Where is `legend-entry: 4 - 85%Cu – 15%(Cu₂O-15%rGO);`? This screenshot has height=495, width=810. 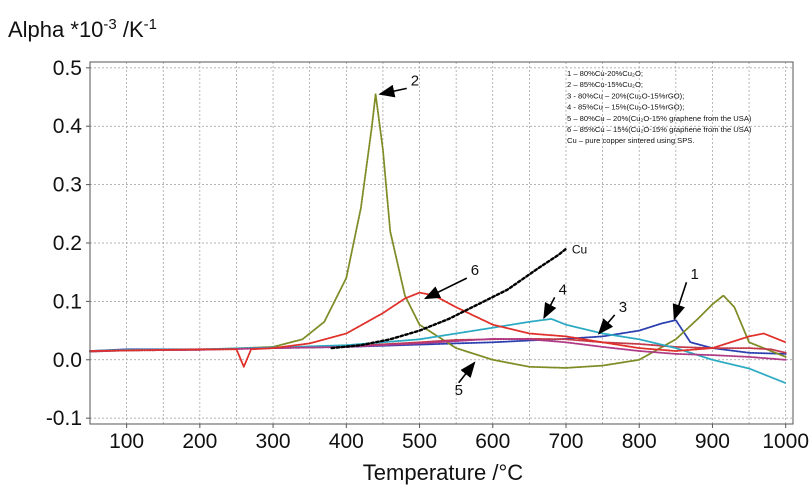
legend-entry: 4 - 85%Cu – 15%(Cu₂O-15%rGO); is located at coordinates (625, 107).